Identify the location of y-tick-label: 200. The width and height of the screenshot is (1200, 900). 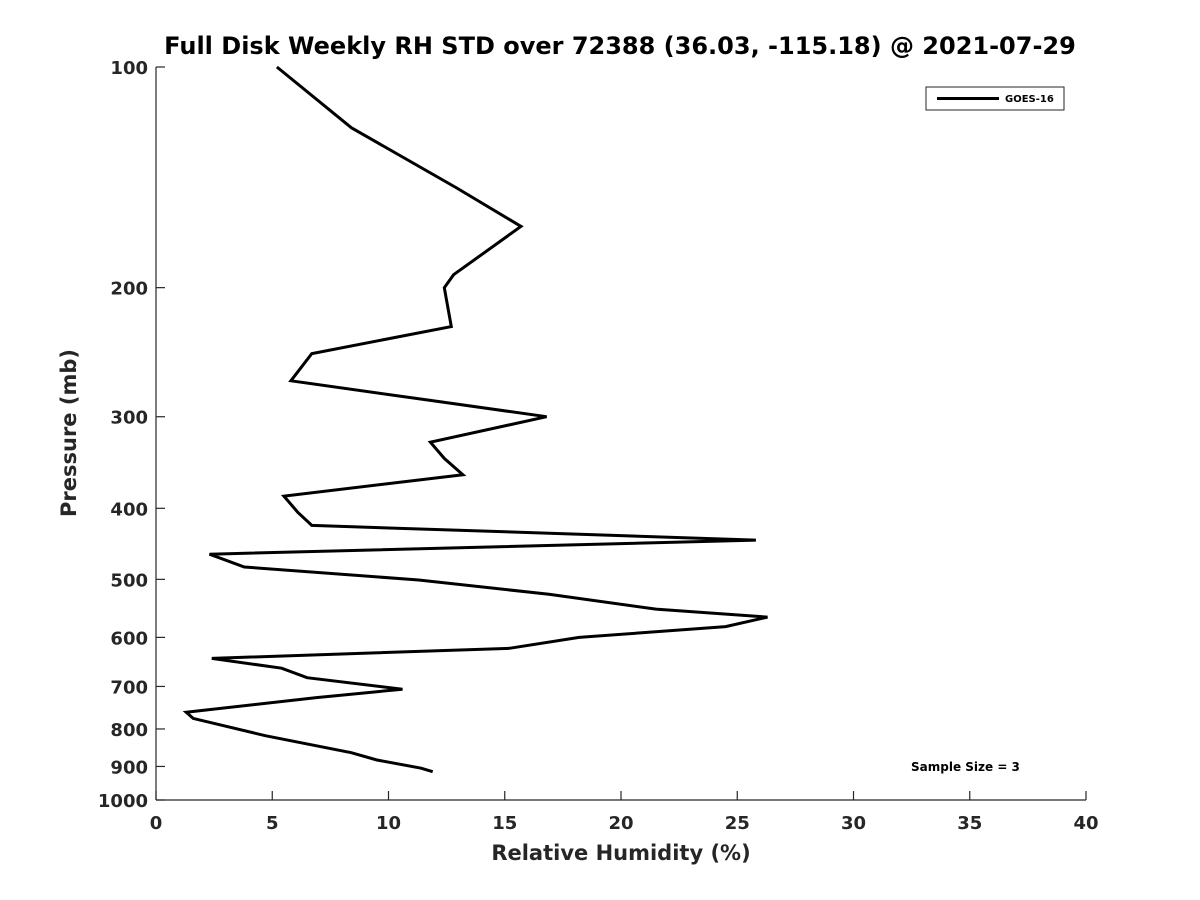
(129, 289).